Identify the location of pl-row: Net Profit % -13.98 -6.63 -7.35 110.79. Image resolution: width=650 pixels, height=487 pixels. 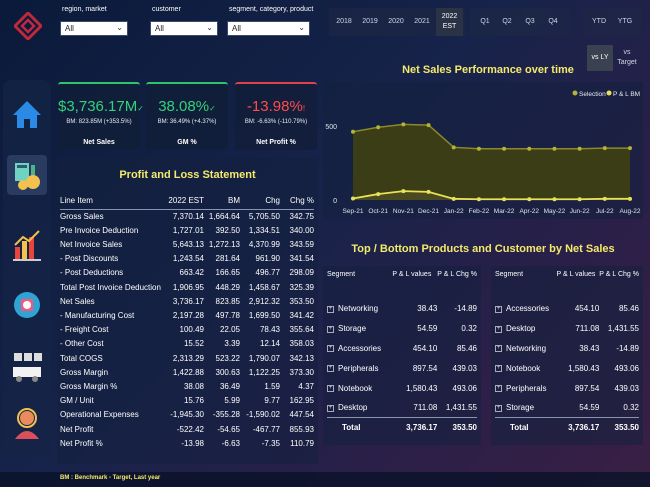
(187, 444).